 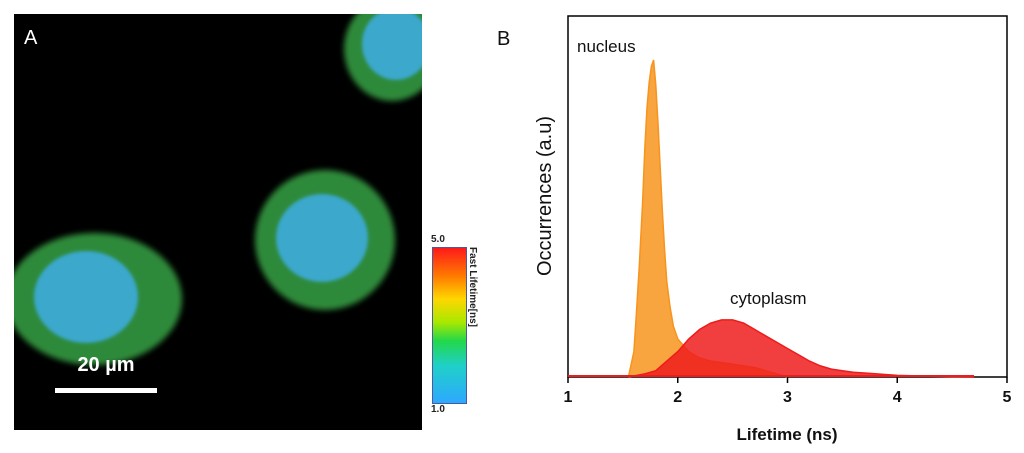 What do you see at coordinates (472, 287) in the screenshot?
I see `colorbar-title: Fast Lifetime[ns]` at bounding box center [472, 287].